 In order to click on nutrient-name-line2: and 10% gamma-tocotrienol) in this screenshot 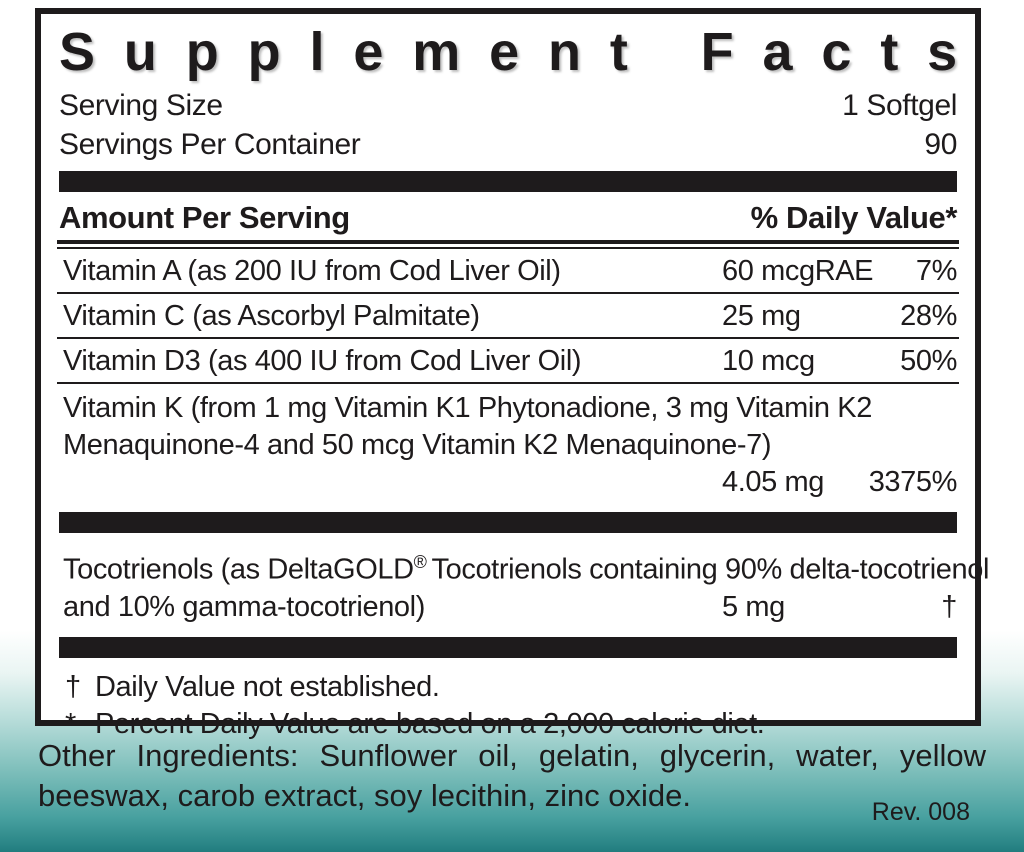, I will do `click(244, 606)`.